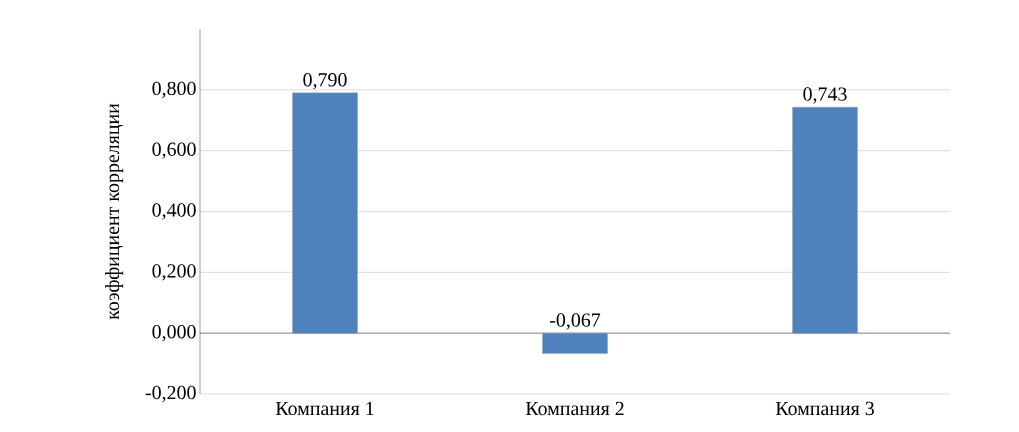 This screenshot has width=1019, height=432. Describe the element at coordinates (174, 150) in the screenshot. I see `y-tick-label: 0,600` at that location.